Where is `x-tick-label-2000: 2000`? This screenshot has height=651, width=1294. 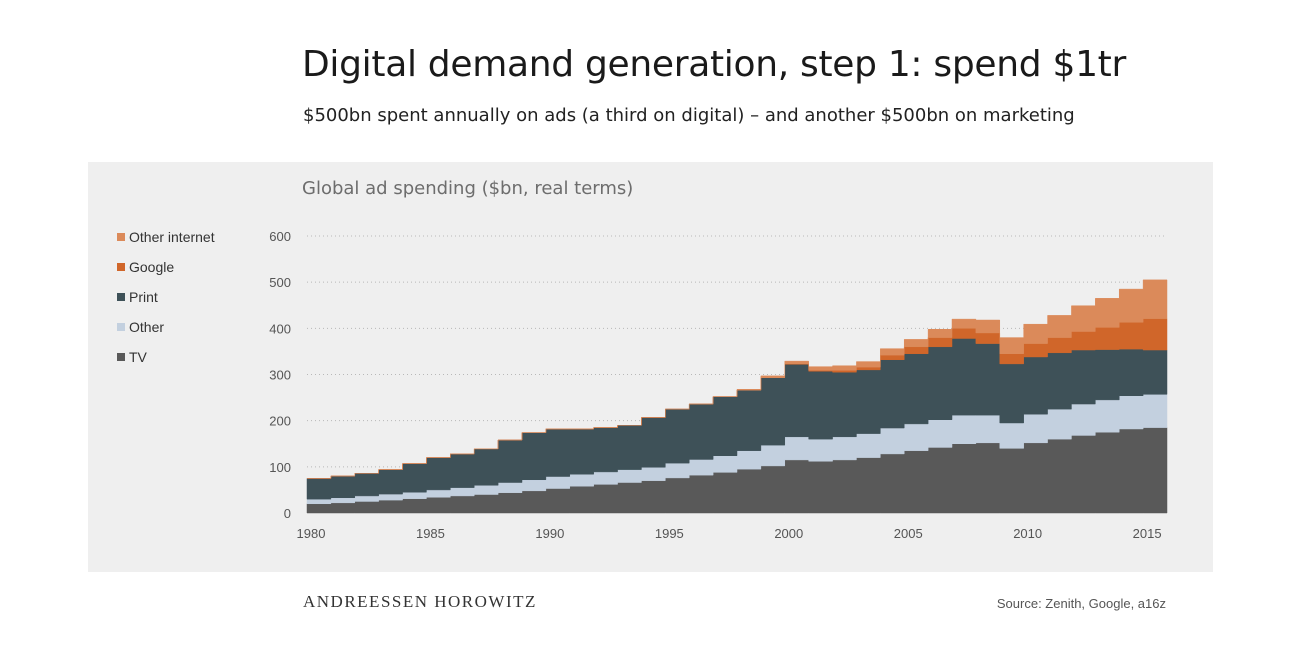
x-tick-label-2000: 2000 is located at coordinates (788, 533).